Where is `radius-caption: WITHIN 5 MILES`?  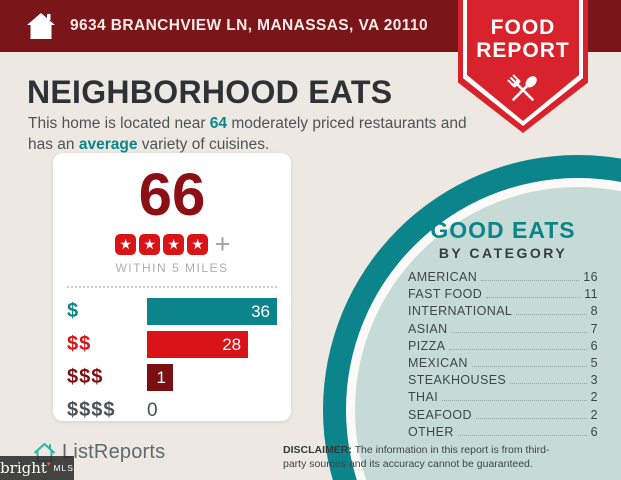
radius-caption: WITHIN 5 MILES is located at coordinates (172, 268).